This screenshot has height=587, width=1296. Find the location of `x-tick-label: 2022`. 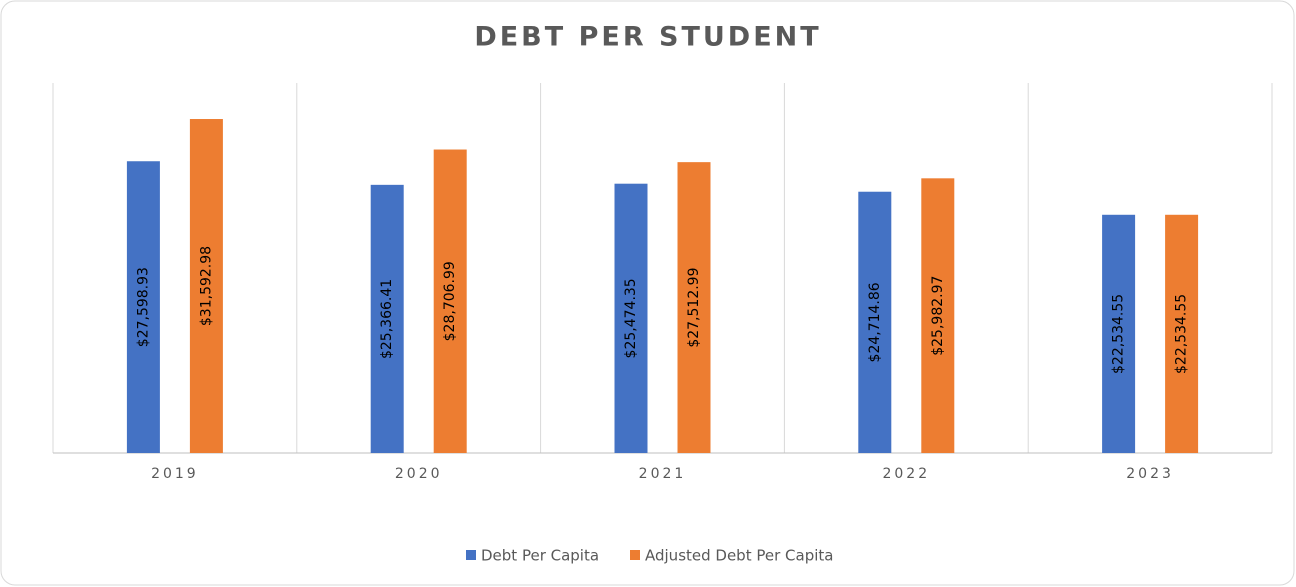

x-tick-label: 2022 is located at coordinates (906, 474).